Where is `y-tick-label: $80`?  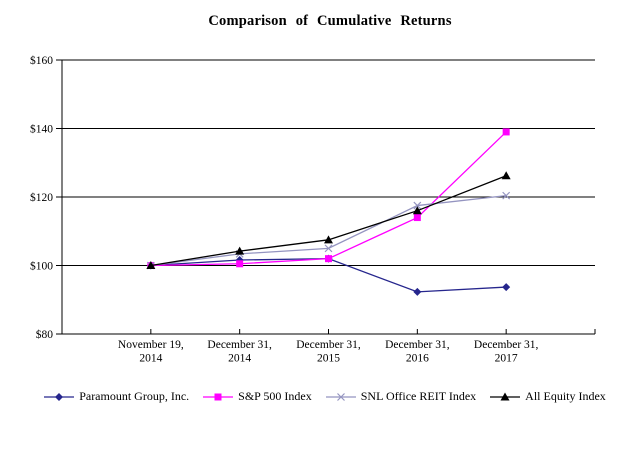 y-tick-label: $80 is located at coordinates (45, 334).